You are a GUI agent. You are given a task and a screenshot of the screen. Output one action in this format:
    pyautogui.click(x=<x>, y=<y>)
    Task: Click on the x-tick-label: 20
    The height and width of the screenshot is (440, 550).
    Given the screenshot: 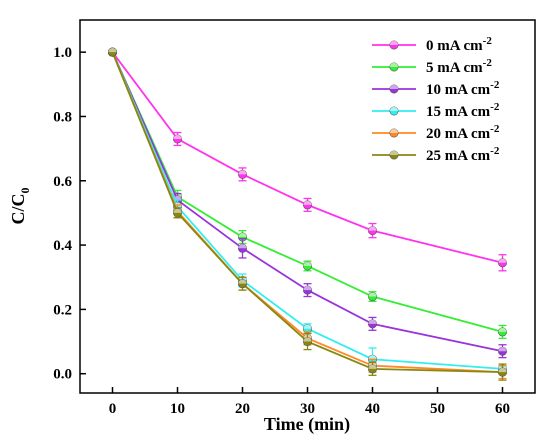 What is the action you would take?
    pyautogui.click(x=242, y=409)
    